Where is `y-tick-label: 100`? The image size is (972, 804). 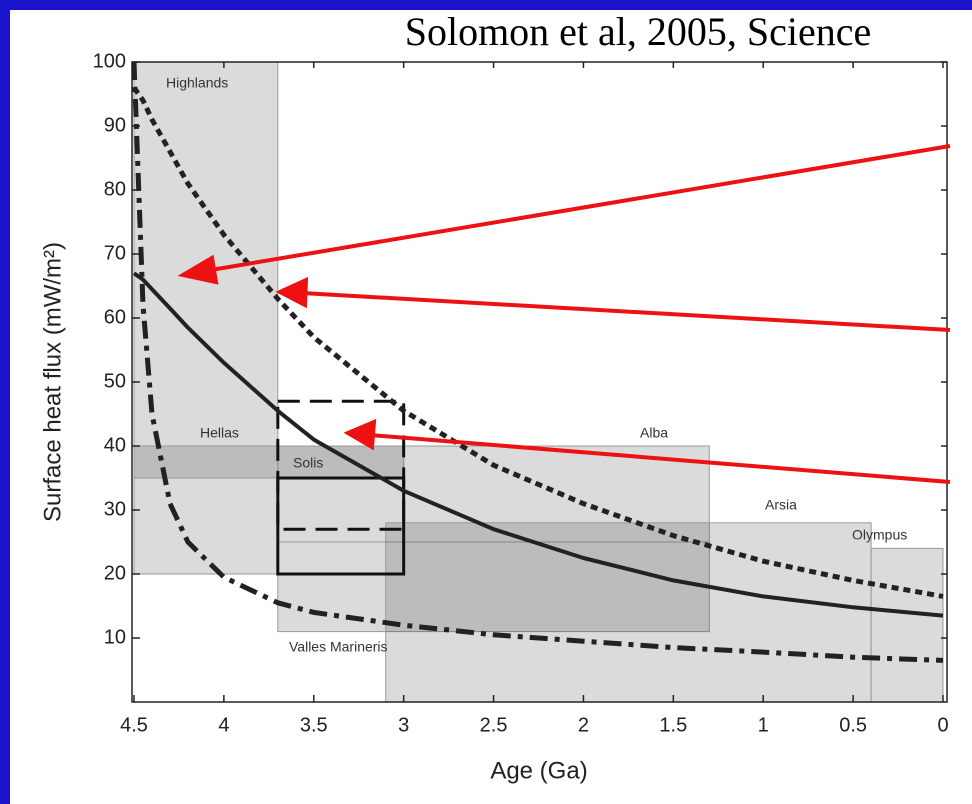 y-tick-label: 100 is located at coordinates (109, 61).